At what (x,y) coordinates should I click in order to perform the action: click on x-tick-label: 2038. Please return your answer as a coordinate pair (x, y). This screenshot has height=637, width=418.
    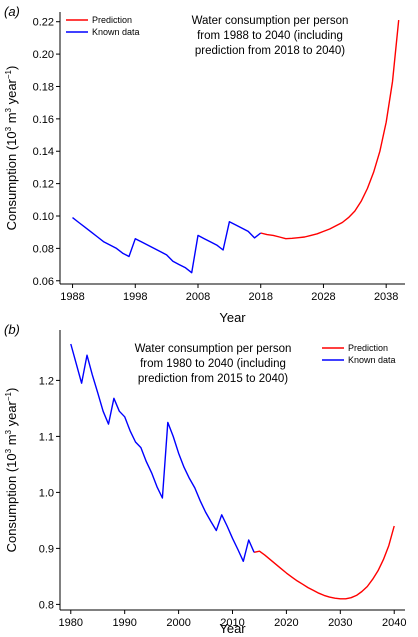
    Looking at the image, I should click on (386, 297).